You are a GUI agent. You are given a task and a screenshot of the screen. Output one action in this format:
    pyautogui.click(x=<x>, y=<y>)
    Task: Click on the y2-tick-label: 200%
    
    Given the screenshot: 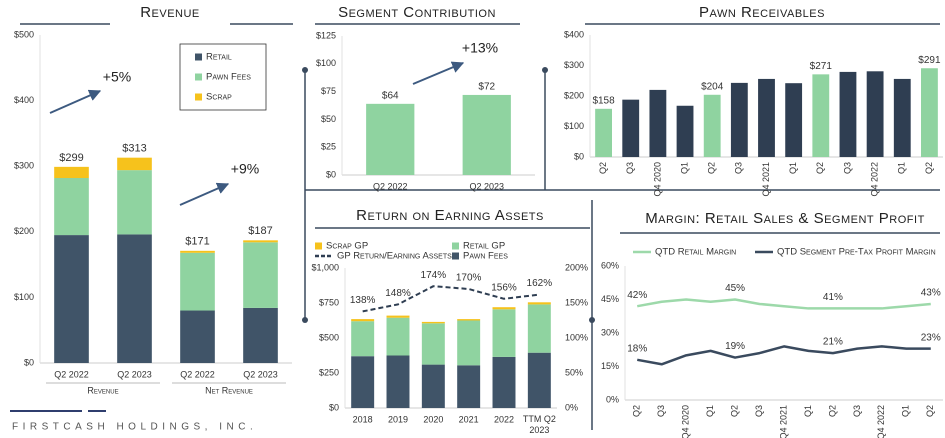 What is the action you would take?
    pyautogui.click(x=576, y=267)
    